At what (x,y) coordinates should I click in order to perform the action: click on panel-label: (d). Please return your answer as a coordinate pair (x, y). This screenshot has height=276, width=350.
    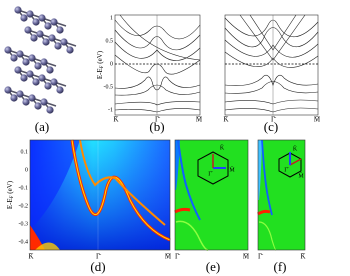
    Looking at the image, I should click on (97, 266).